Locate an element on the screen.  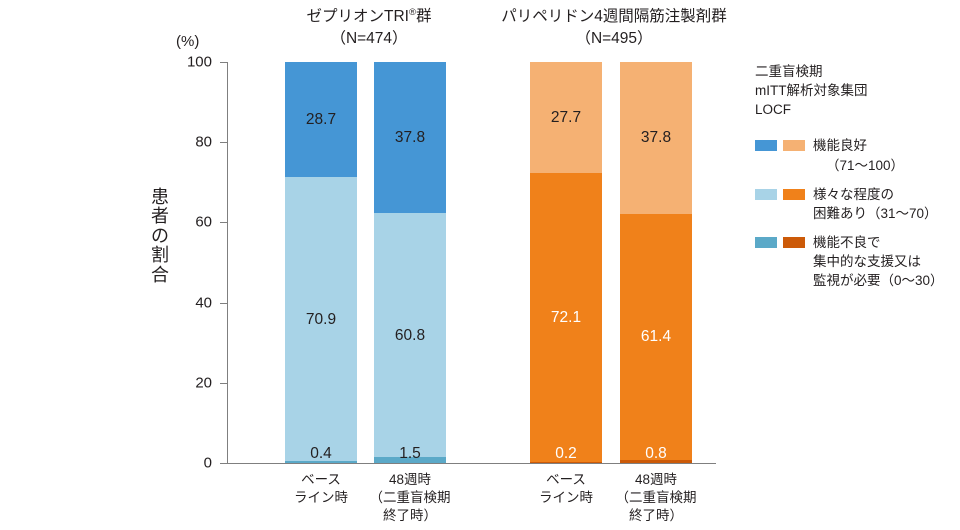
y-axis-title: 患 者 の 割 合 is located at coordinates (160, 236).